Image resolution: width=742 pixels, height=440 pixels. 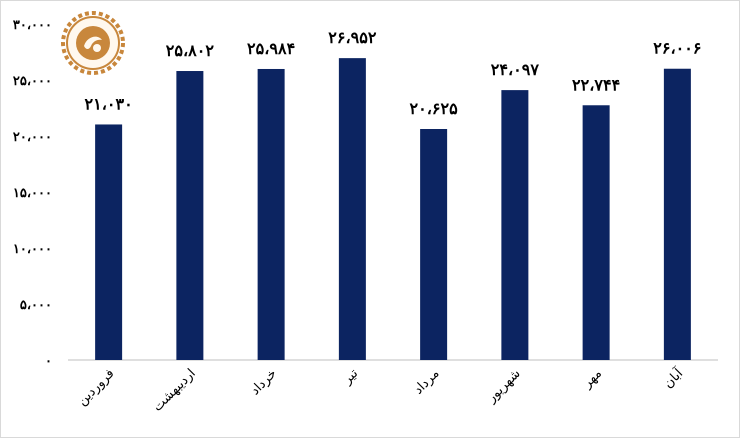 I want to click on gear-seal-logo, so click(x=93, y=43).